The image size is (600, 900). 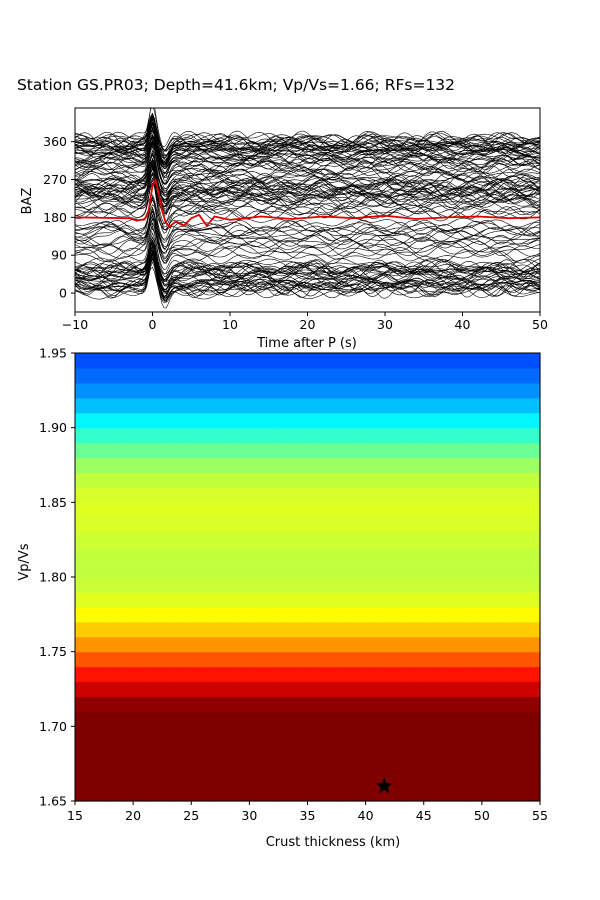 I want to click on bottom-x-tick-label: 25, so click(x=191, y=815).